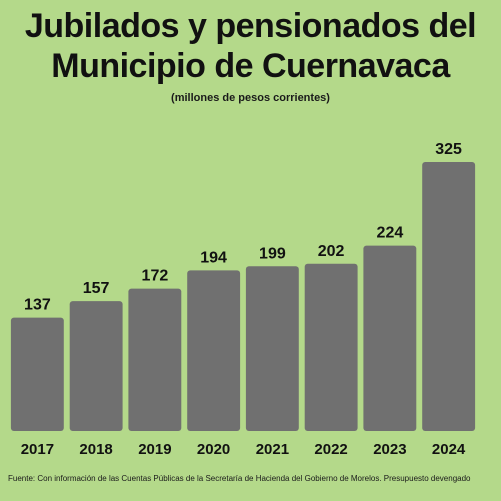 The width and height of the screenshot is (501, 501). Describe the element at coordinates (95, 449) in the screenshot. I see `x-tick-label-2018: 2018` at that location.